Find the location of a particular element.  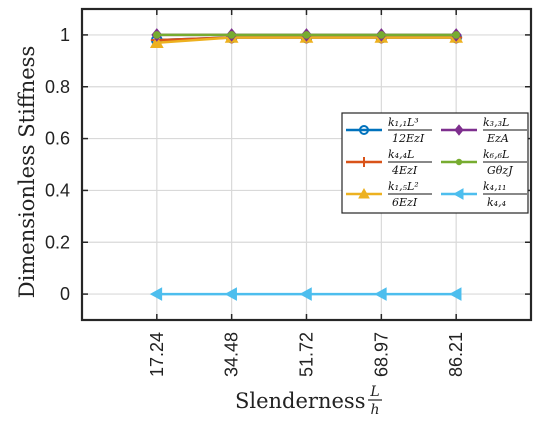

x-tick-label: 68.97 is located at coordinates (381, 354).